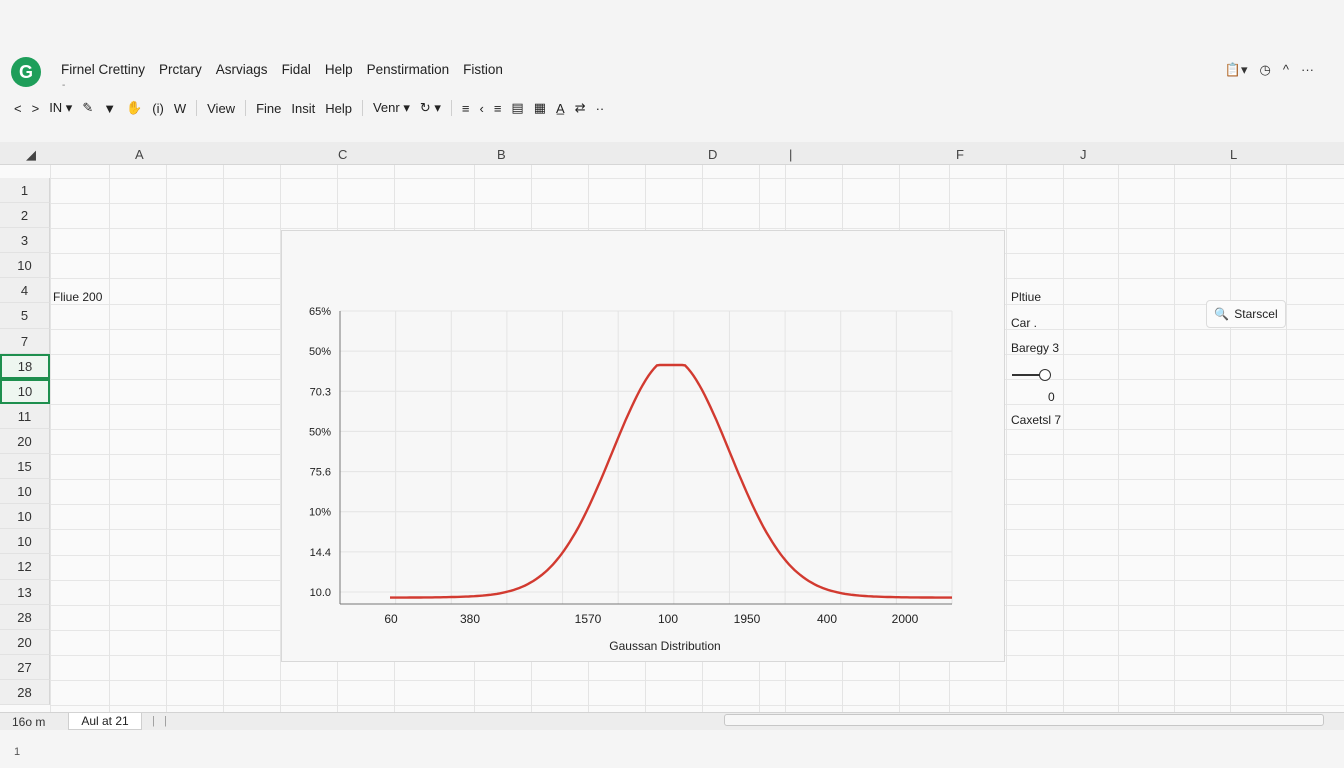 Image resolution: width=1344 pixels, height=768 pixels. I want to click on toolbar-item-3: ✎, so click(88, 107).